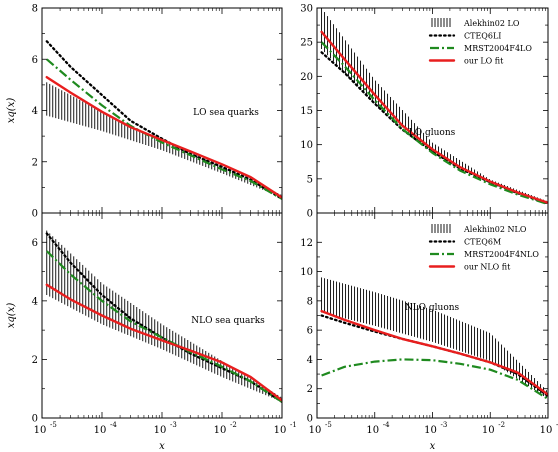  I want to click on band-hatch, so click(434, 338).